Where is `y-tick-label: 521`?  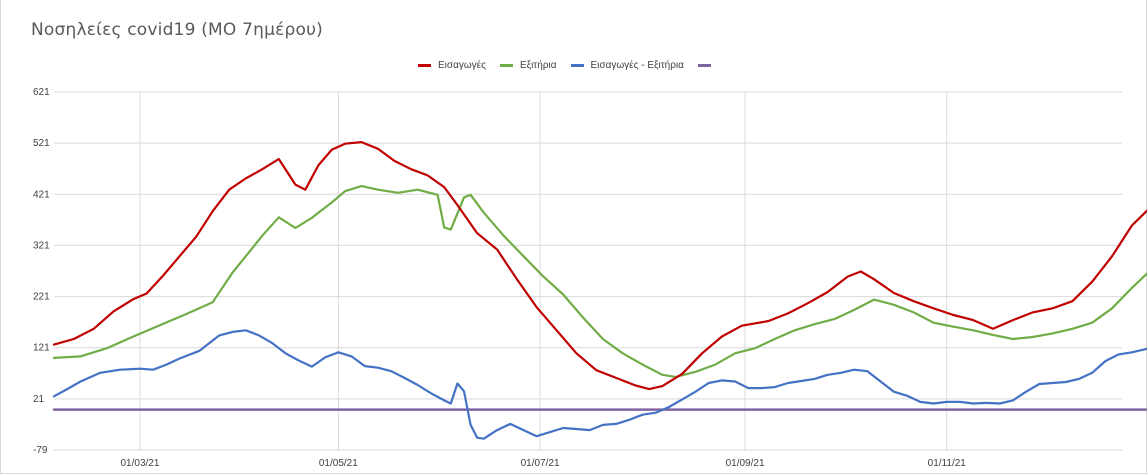 y-tick-label: 521 is located at coordinates (41, 143).